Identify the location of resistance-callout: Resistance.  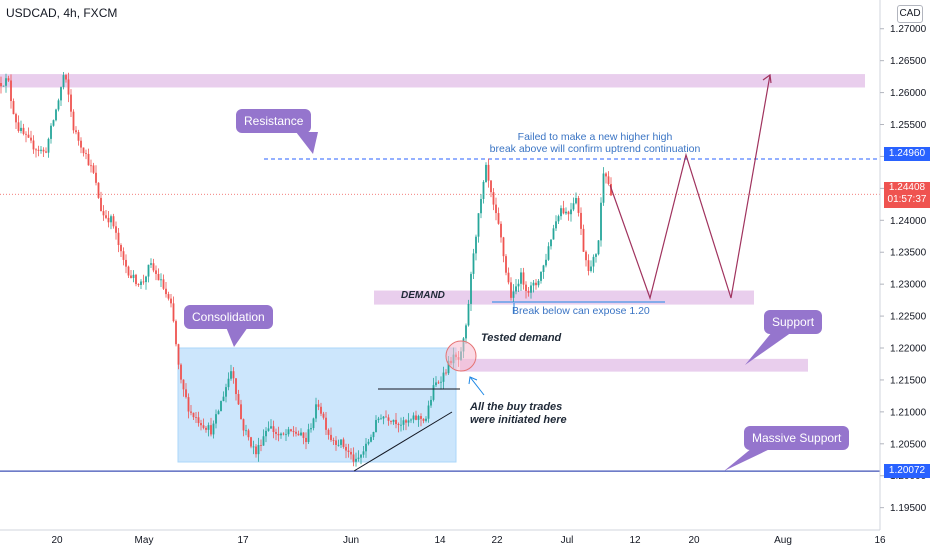
(274, 121).